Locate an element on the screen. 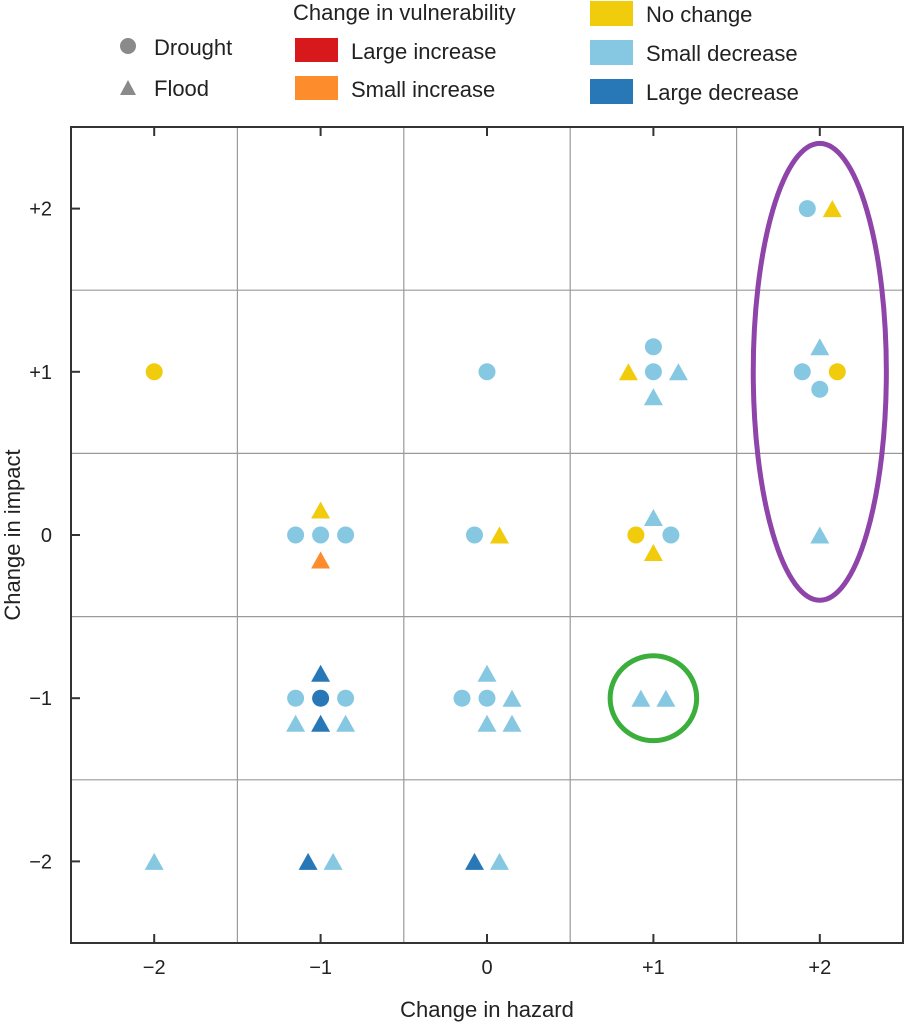 Image resolution: width=904 pixels, height=1024 pixels. y-tick-label: −2 is located at coordinates (40, 862).